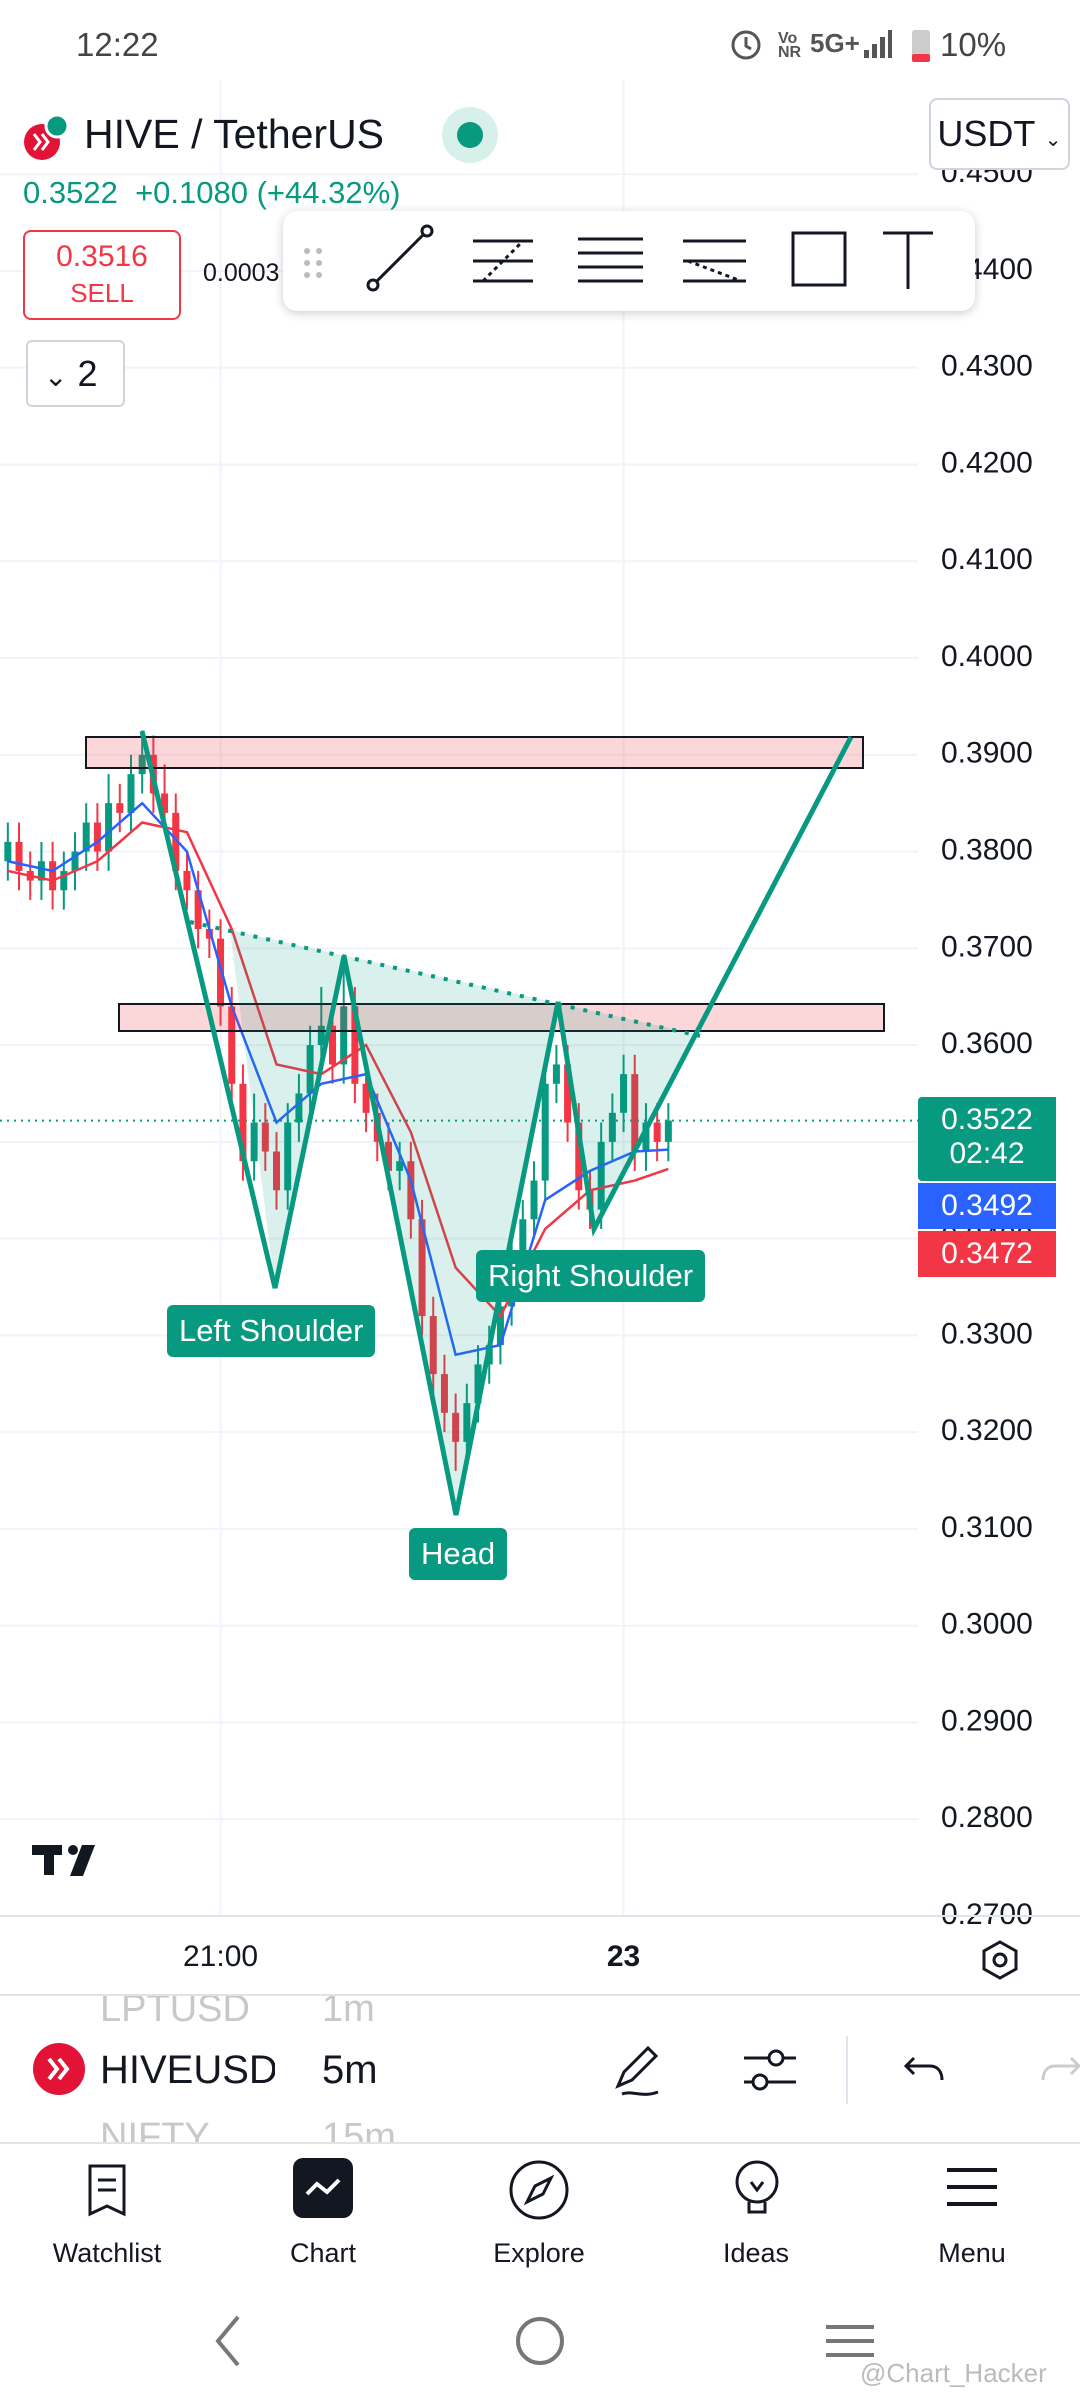 Image resolution: width=1080 pixels, height=2400 pixels. I want to click on nav-item: Explore, so click(539, 2218).